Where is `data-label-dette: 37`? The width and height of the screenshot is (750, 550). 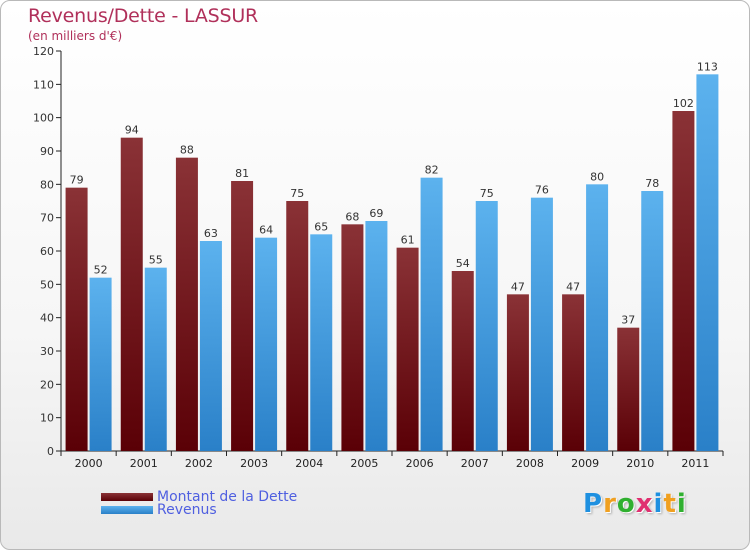
data-label-dette: 37 is located at coordinates (628, 320).